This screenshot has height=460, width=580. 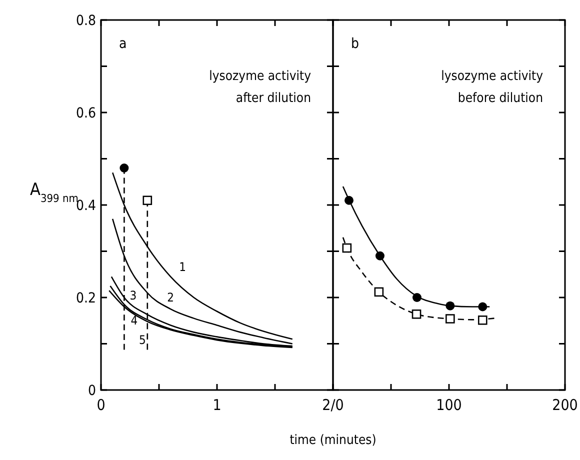 What do you see at coordinates (86, 298) in the screenshot?
I see `y-tick-label: 0.2` at bounding box center [86, 298].